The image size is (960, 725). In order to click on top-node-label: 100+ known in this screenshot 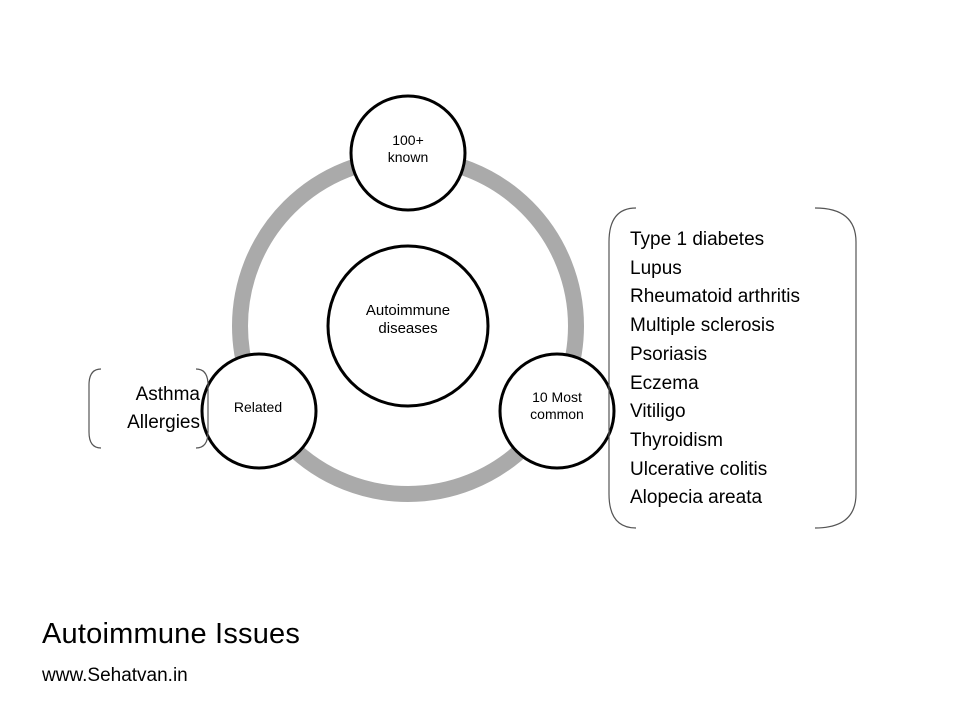, I will do `click(408, 148)`.